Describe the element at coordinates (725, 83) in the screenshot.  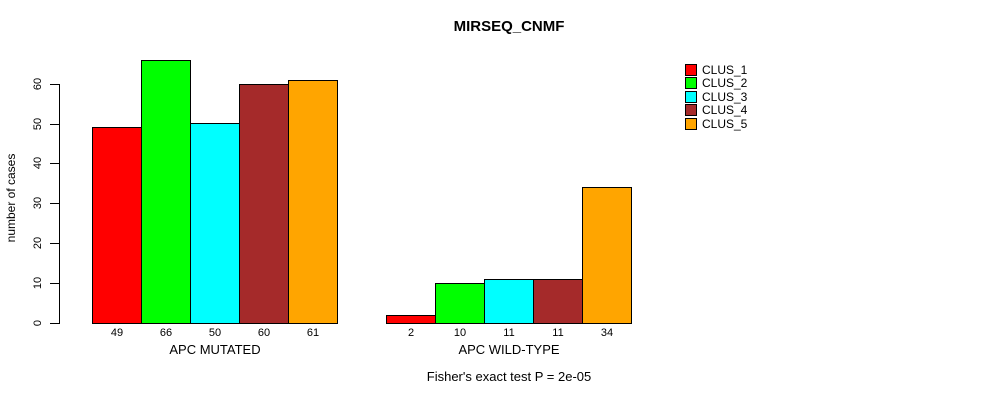
I see `legend-label: CLUS_2` at that location.